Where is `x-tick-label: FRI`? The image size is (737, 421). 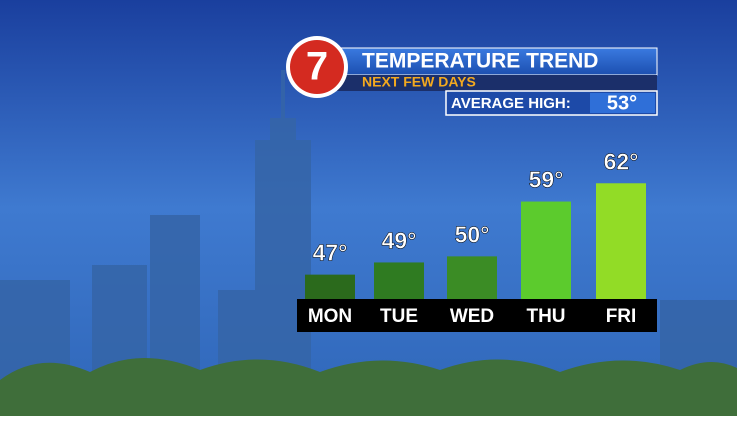 x-tick-label: FRI is located at coordinates (621, 316).